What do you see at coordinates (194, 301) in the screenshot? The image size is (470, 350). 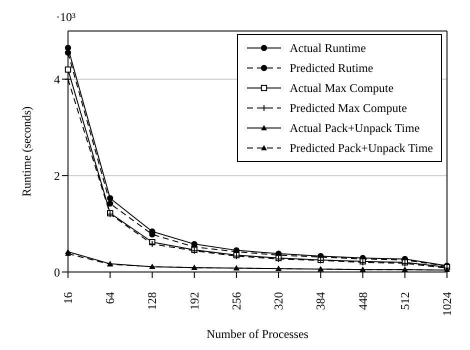 I see `x-tick-label: 192` at bounding box center [194, 301].